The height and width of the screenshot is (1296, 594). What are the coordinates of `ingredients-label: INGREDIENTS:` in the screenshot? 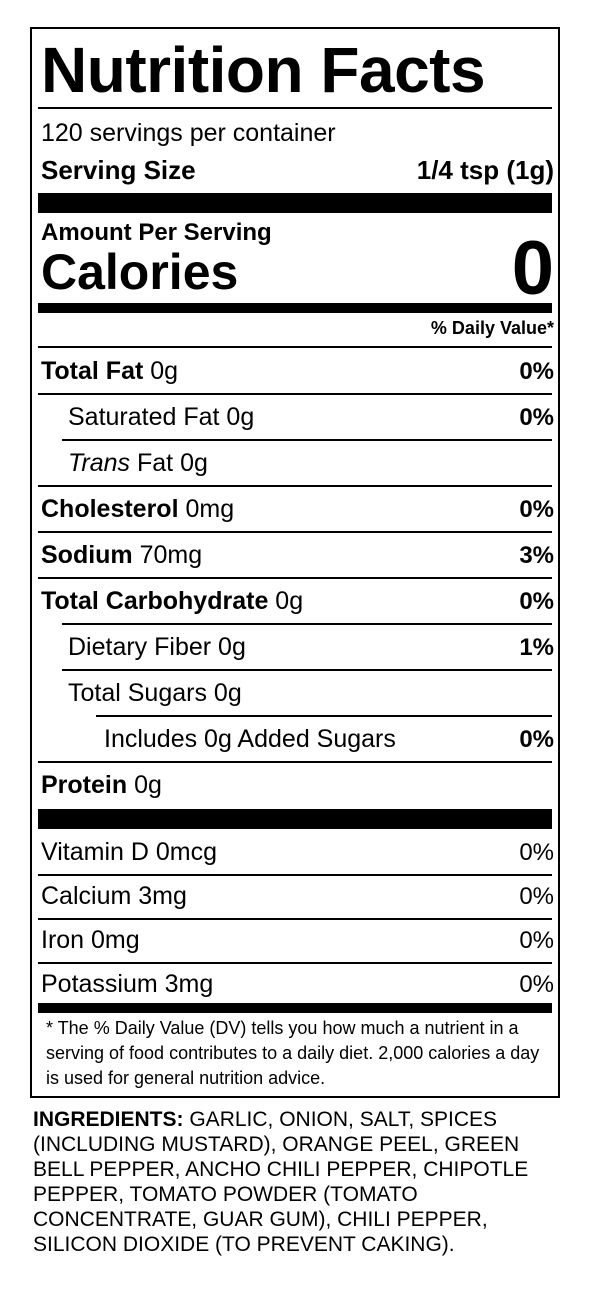 It's located at (108, 1119).